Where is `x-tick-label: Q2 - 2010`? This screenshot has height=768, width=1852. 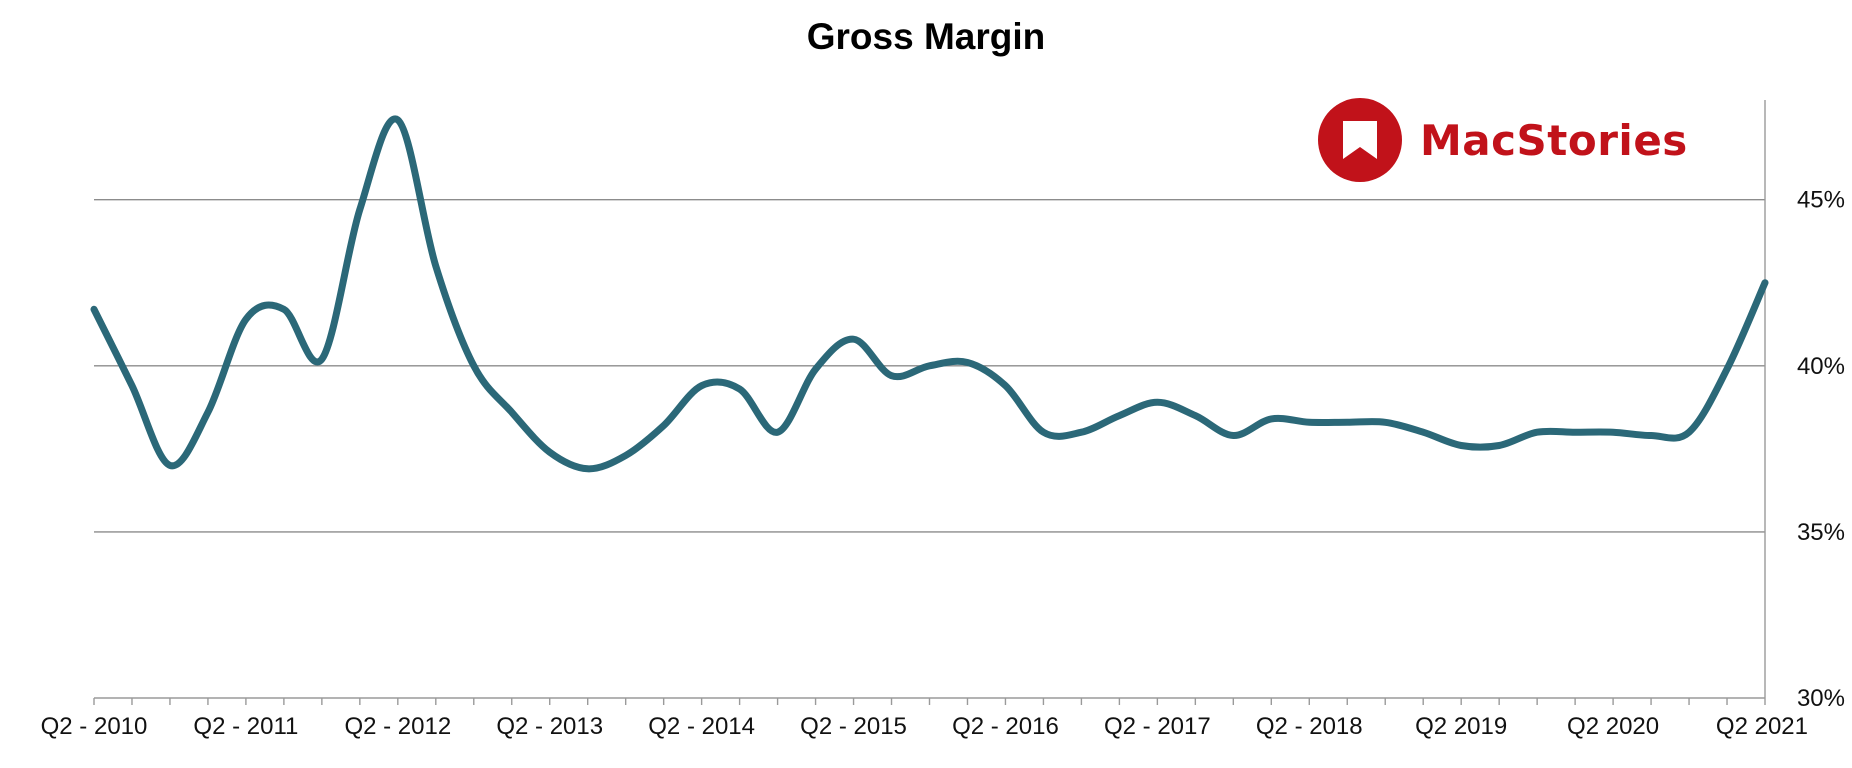
x-tick-label: Q2 - 2010 is located at coordinates (94, 726).